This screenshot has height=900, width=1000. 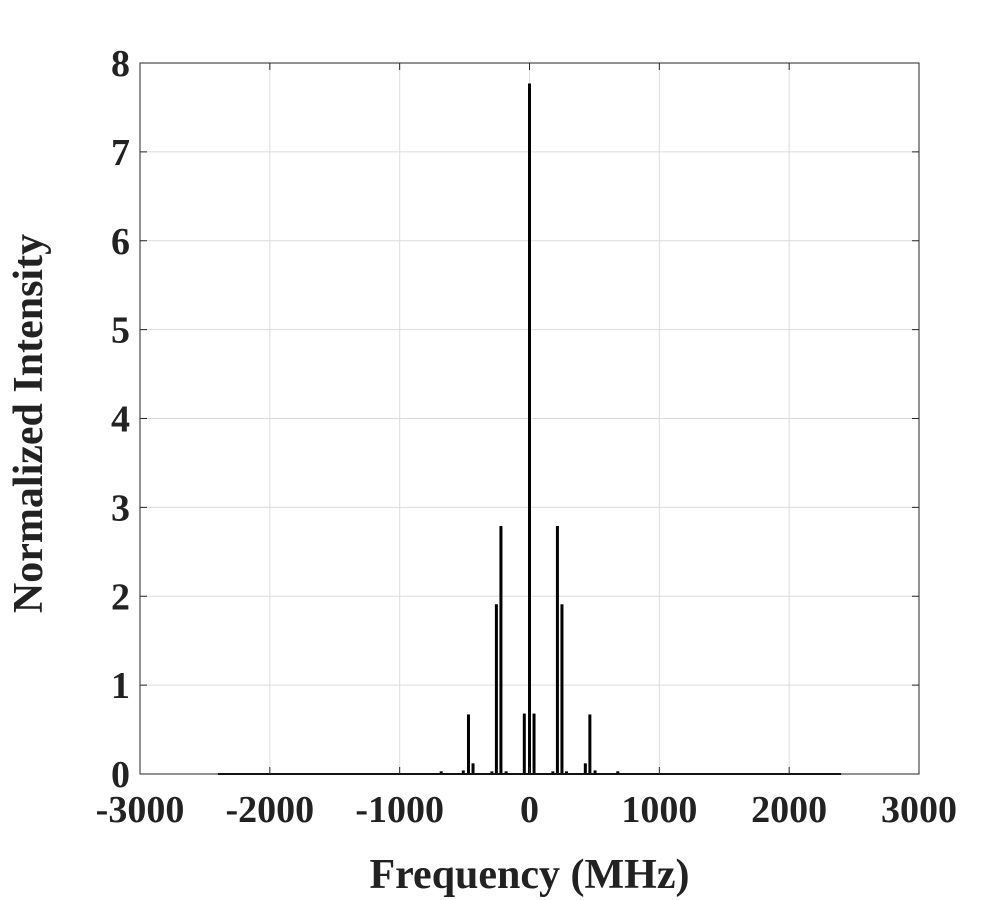 What do you see at coordinates (399, 810) in the screenshot?
I see `x-tick-label: -1000` at bounding box center [399, 810].